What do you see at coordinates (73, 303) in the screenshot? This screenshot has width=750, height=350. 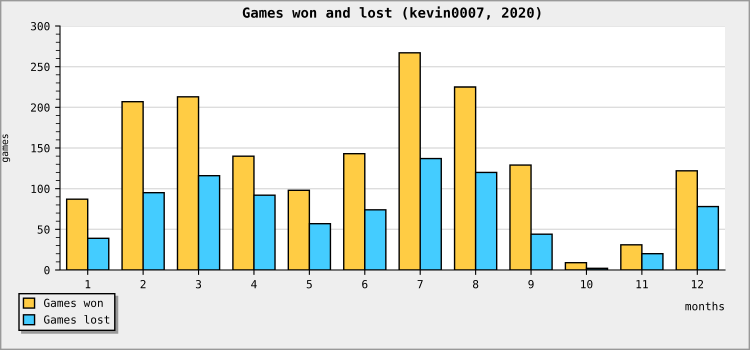 I see `legend-label: Games won` at bounding box center [73, 303].